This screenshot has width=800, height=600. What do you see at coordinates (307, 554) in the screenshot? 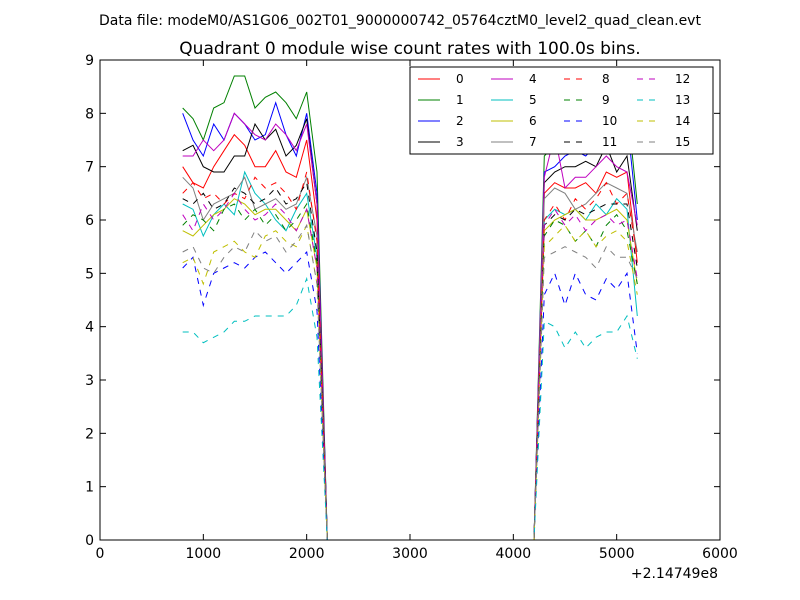
I see `x-tick-label: 2000` at bounding box center [307, 554].